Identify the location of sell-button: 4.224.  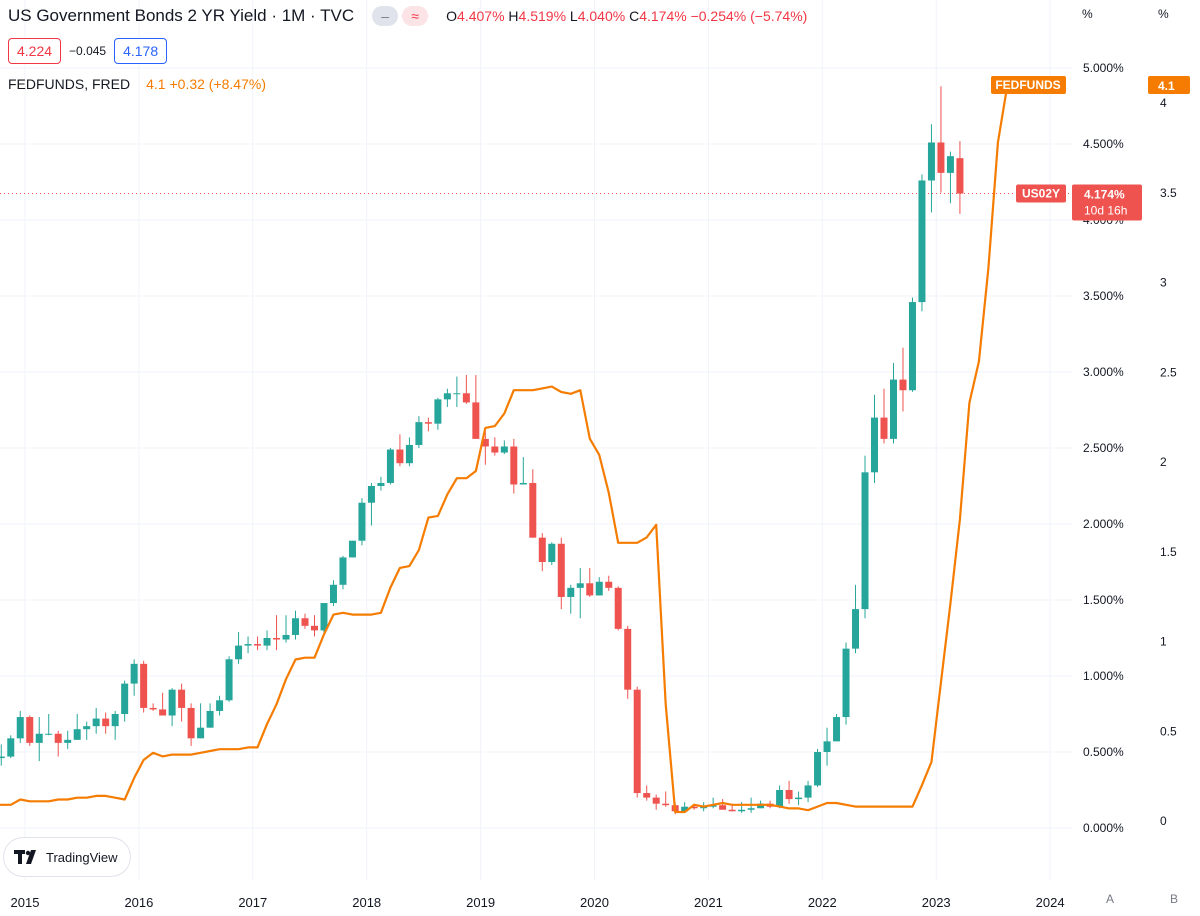
(35, 51).